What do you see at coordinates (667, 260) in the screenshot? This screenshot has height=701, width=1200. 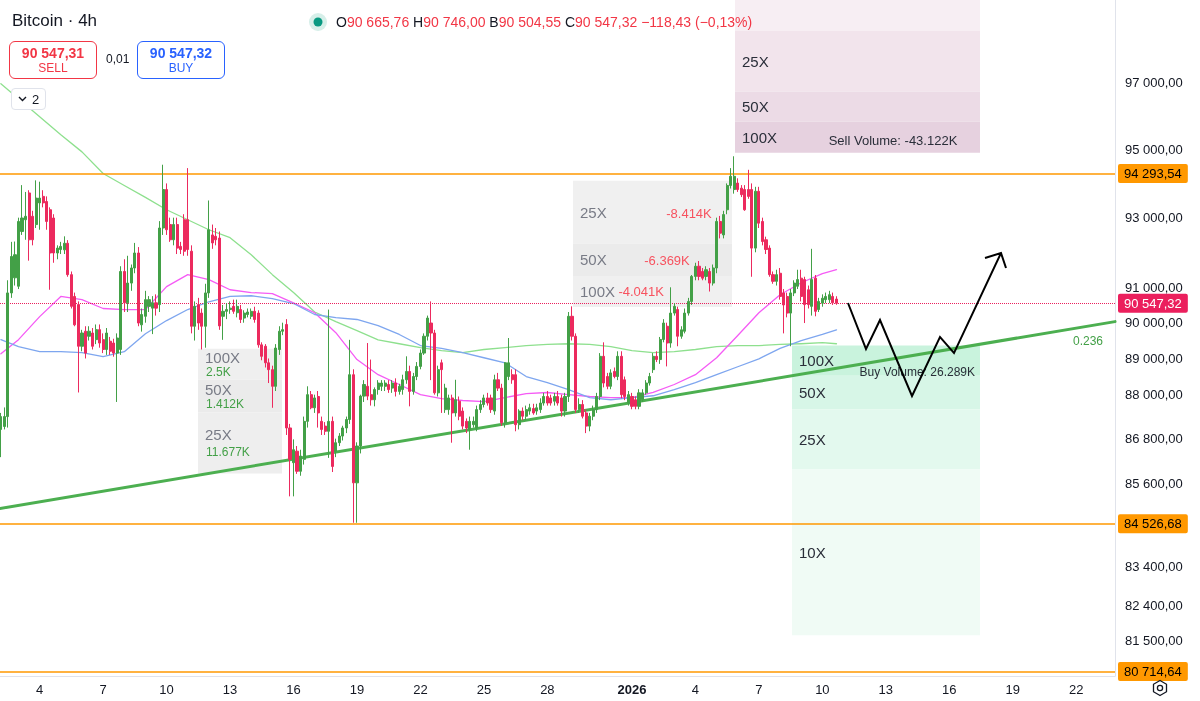 I see `annotation: -6.369K` at bounding box center [667, 260].